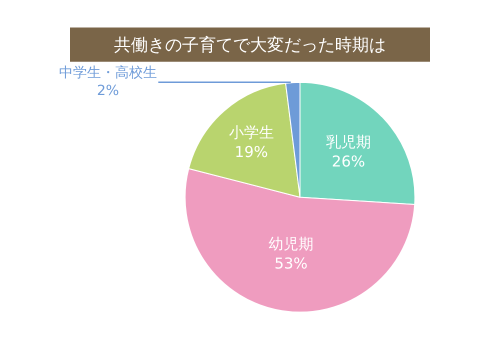  Describe the element at coordinates (291, 263) in the screenshot. I see `data-label: 53%` at that location.